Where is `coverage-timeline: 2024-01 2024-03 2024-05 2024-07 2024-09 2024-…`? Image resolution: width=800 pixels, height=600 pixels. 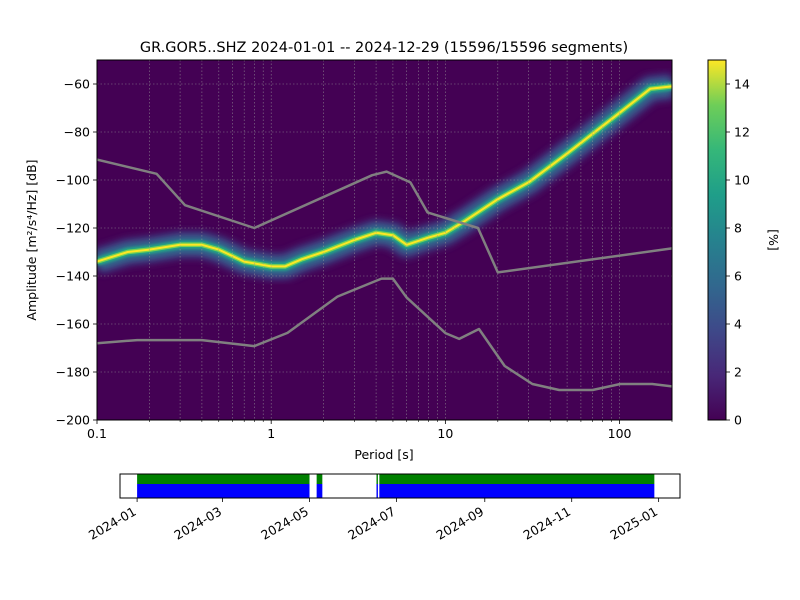 coverage-timeline: 2024-01 2024-03 2024-05 2024-07 2024-09 2024-… is located at coordinates (383, 508).